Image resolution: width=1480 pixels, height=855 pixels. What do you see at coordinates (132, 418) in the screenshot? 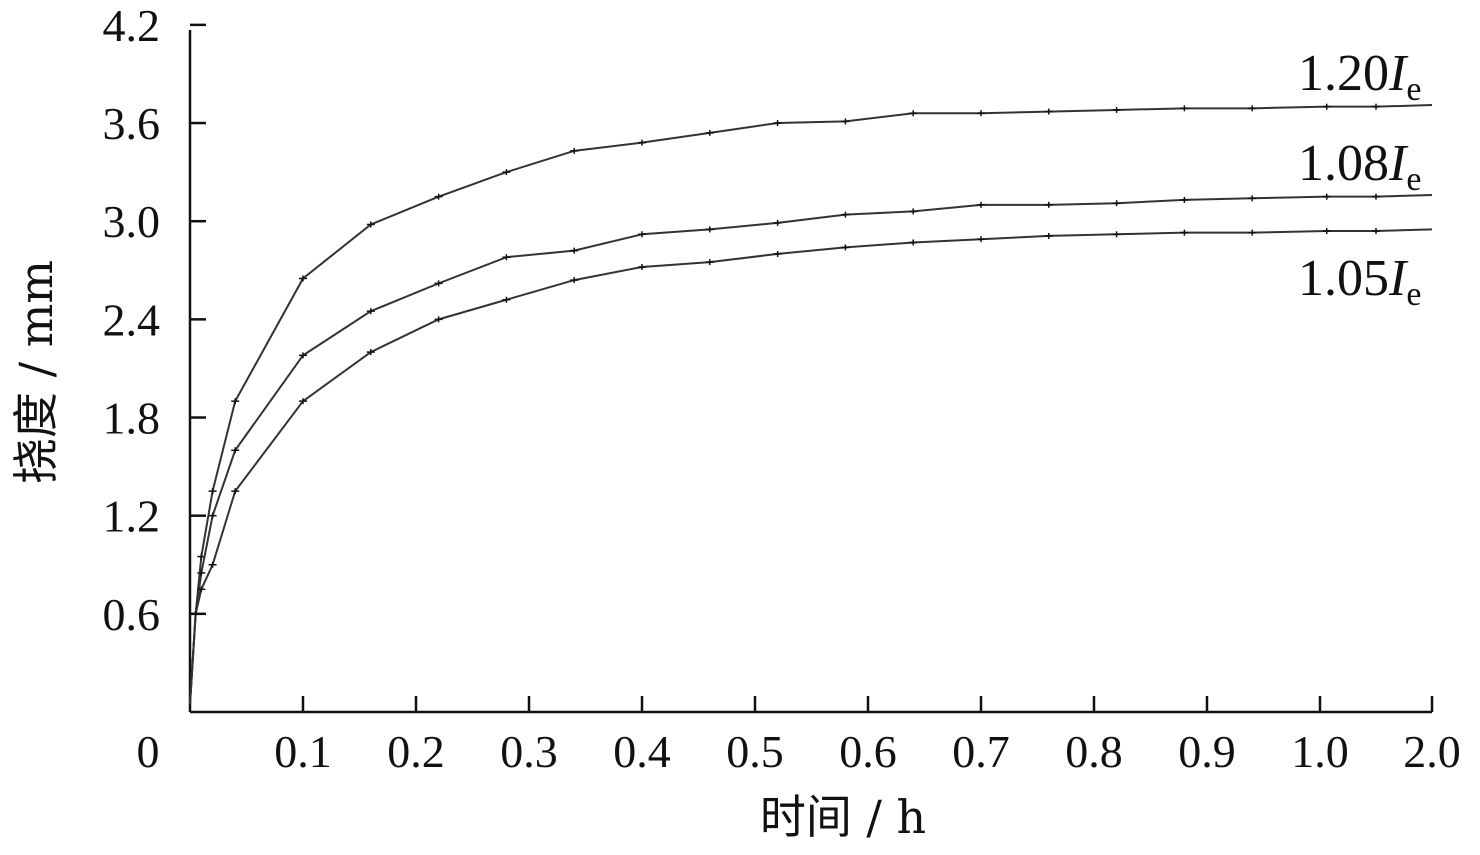
I see `y-tick-label: 1.8` at bounding box center [132, 418].